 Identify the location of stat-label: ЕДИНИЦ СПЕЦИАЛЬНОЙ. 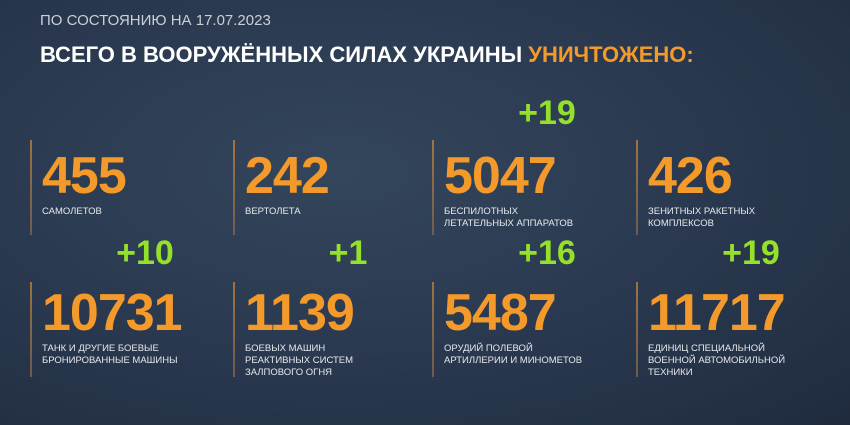
(706, 348).